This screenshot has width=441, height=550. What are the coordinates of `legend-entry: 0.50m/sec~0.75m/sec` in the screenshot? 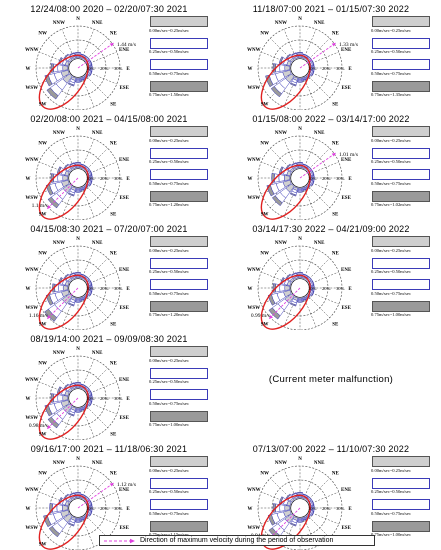 It's located at (405, 180).